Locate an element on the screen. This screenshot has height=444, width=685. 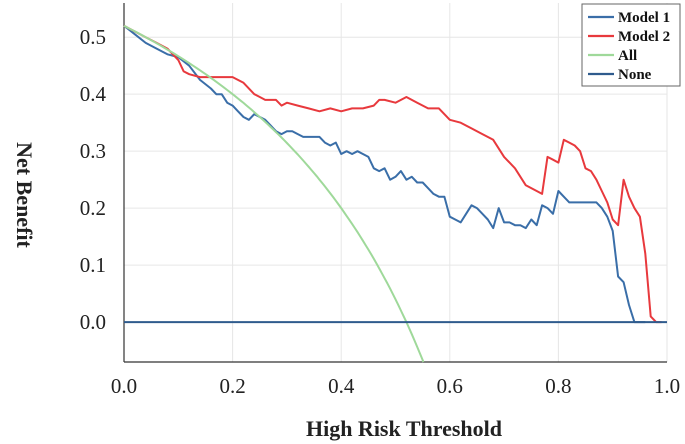
y-tick-label-1: 0.1 is located at coordinates (93, 265).